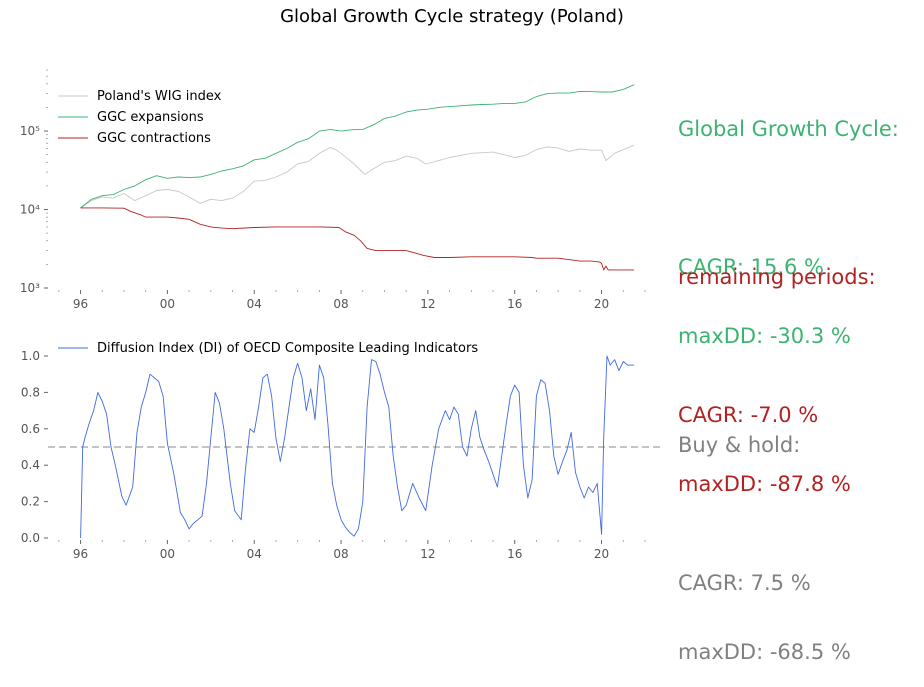 This screenshot has height=687, width=924. Describe the element at coordinates (764, 484) in the screenshot. I see `remaining-maxdd: maxDD: -87.8 %` at that location.